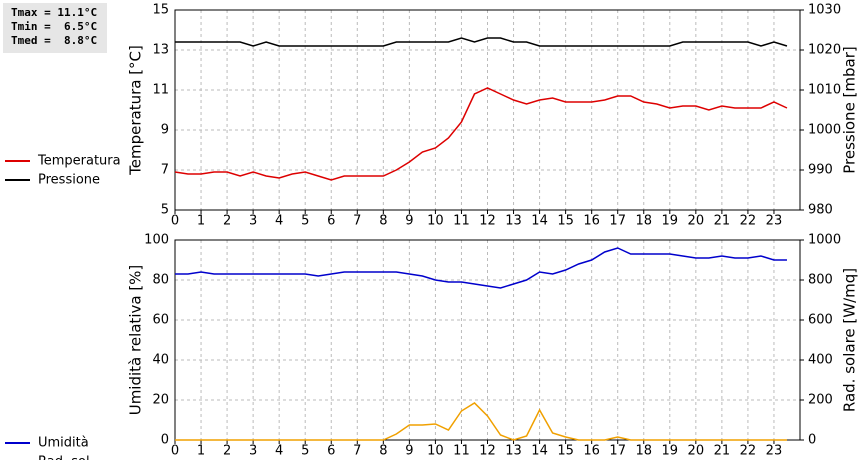 The image size is (860, 460). What do you see at coordinates (160, 360) in the screenshot?
I see `y-tick-label: 40` at bounding box center [160, 360].